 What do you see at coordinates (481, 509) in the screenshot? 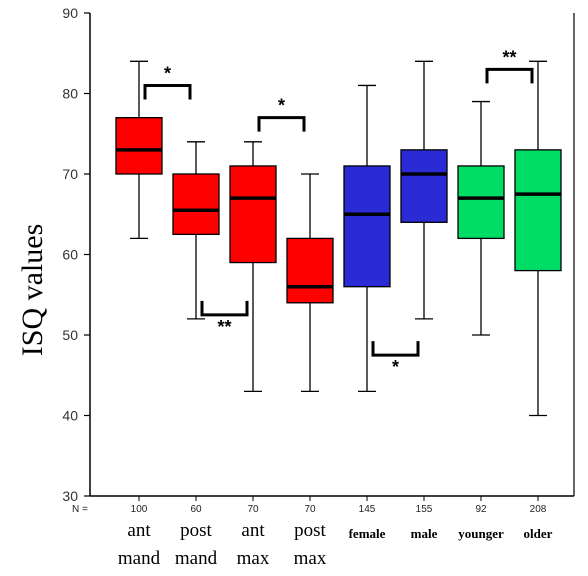
I see `n-count-label: 92` at bounding box center [481, 509].